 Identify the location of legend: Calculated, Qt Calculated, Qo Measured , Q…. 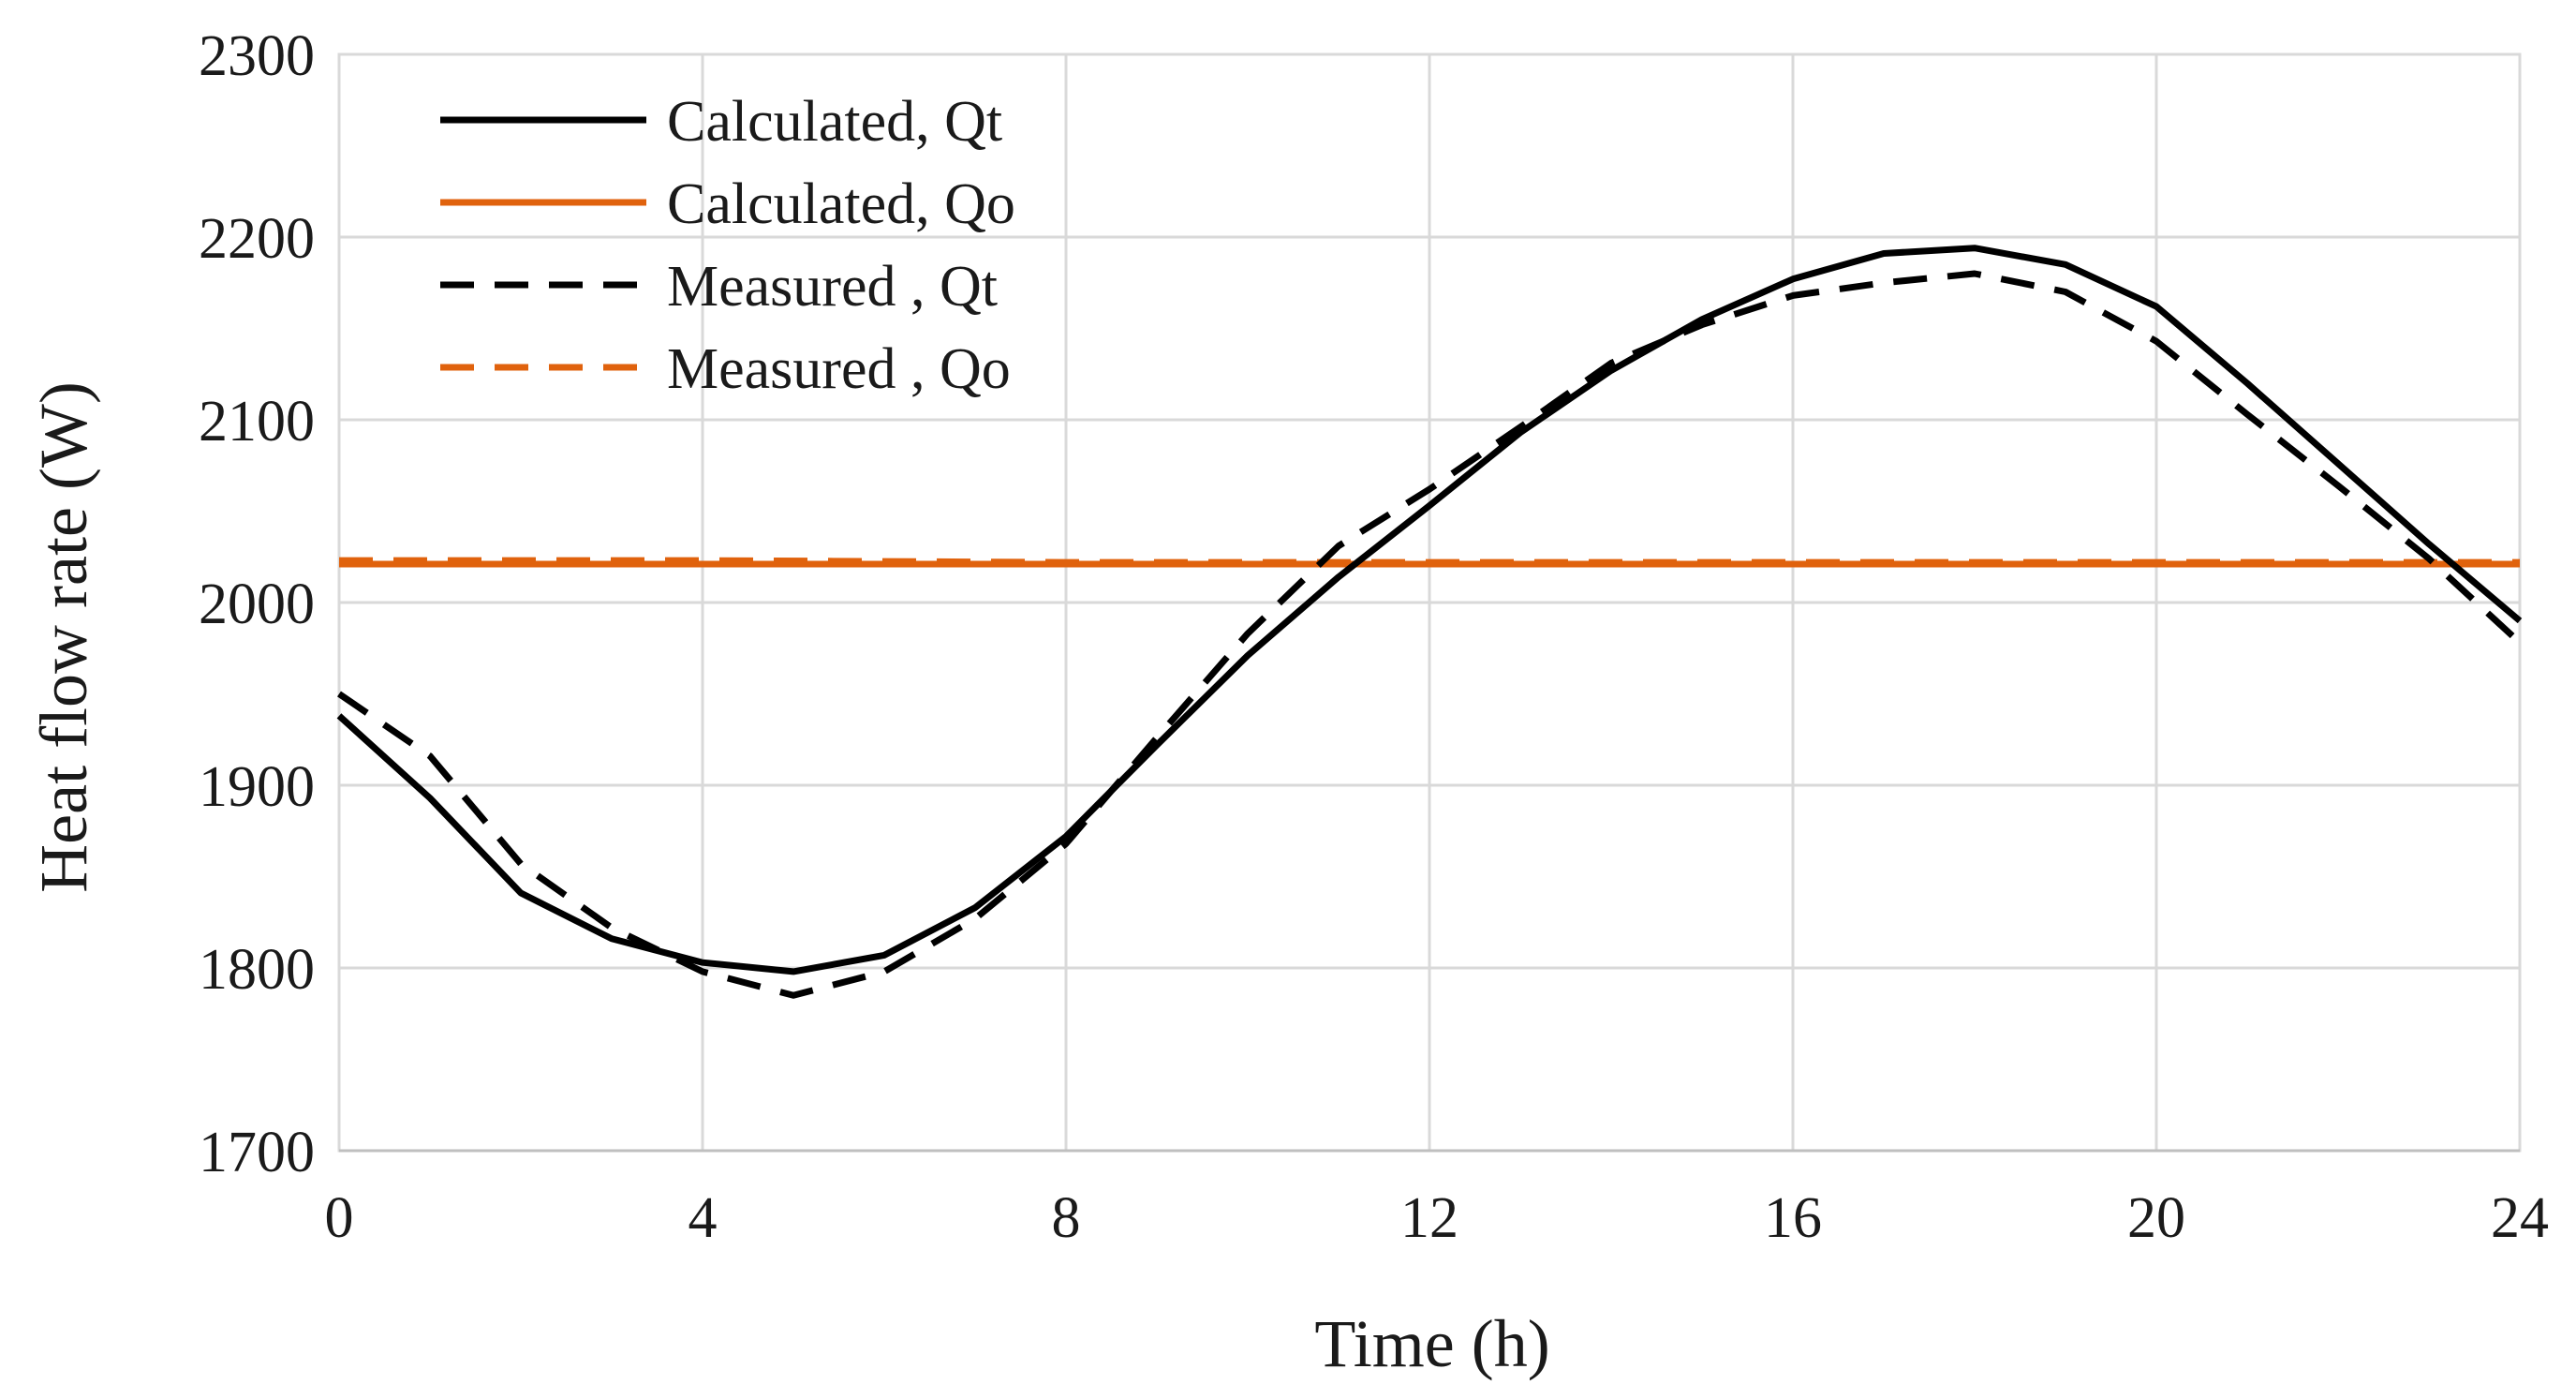
(728, 246).